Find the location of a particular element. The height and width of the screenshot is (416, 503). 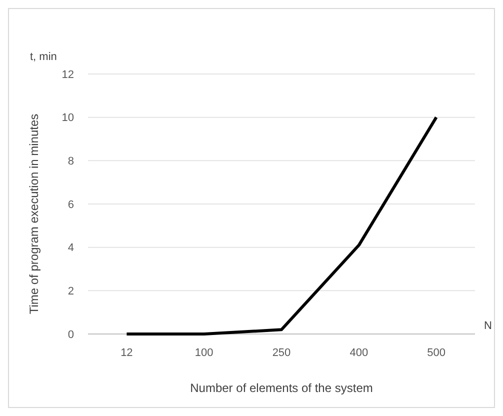

y-tick-label: 10 is located at coordinates (68, 118).